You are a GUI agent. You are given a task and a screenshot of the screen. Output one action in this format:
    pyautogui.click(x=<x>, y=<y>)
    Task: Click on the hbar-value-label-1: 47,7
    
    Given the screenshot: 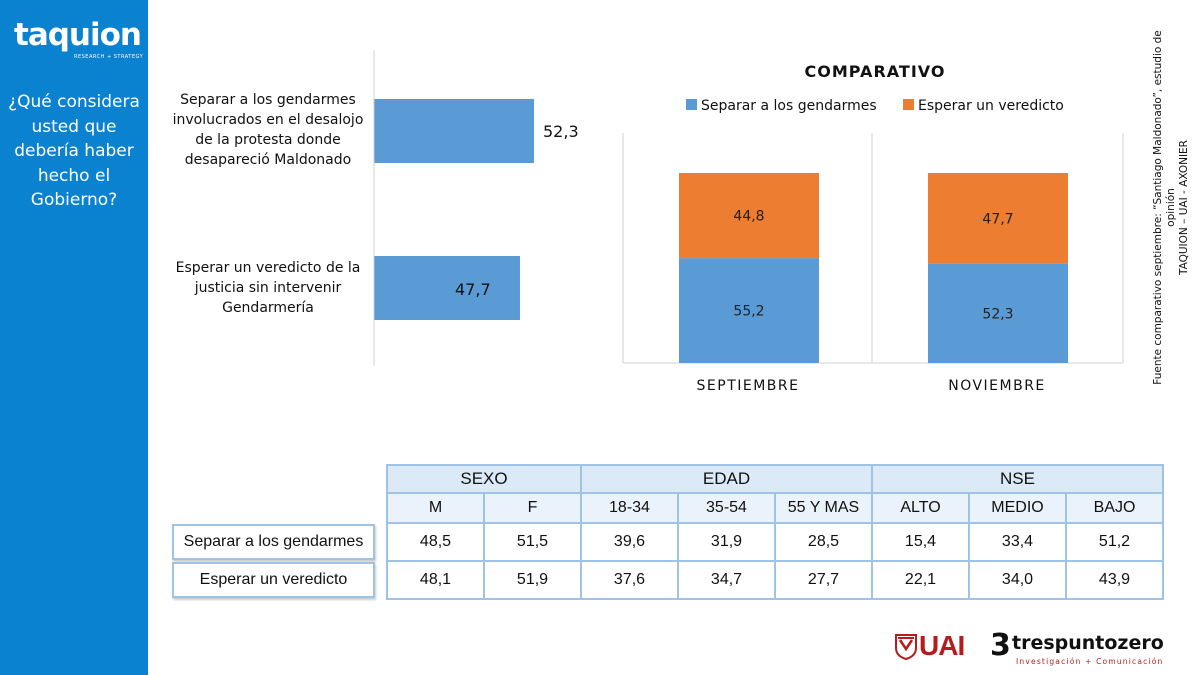 What is the action you would take?
    pyautogui.click(x=473, y=289)
    